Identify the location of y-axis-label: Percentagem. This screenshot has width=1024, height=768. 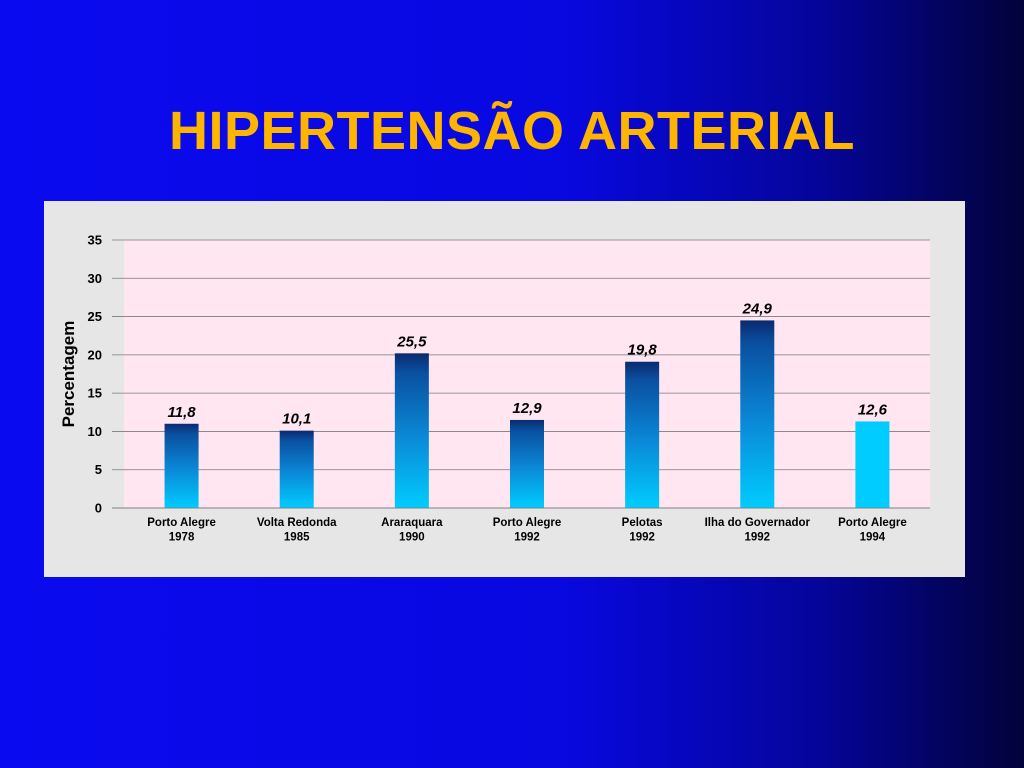
(68, 374).